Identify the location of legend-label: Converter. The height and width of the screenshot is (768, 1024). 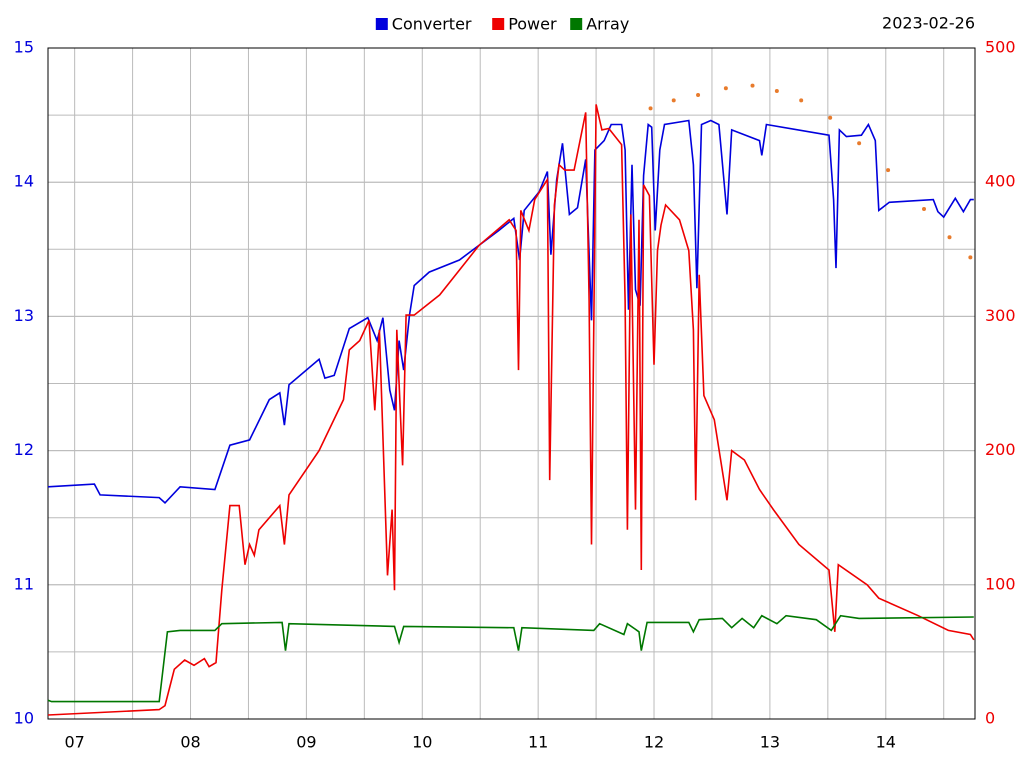
(432, 24).